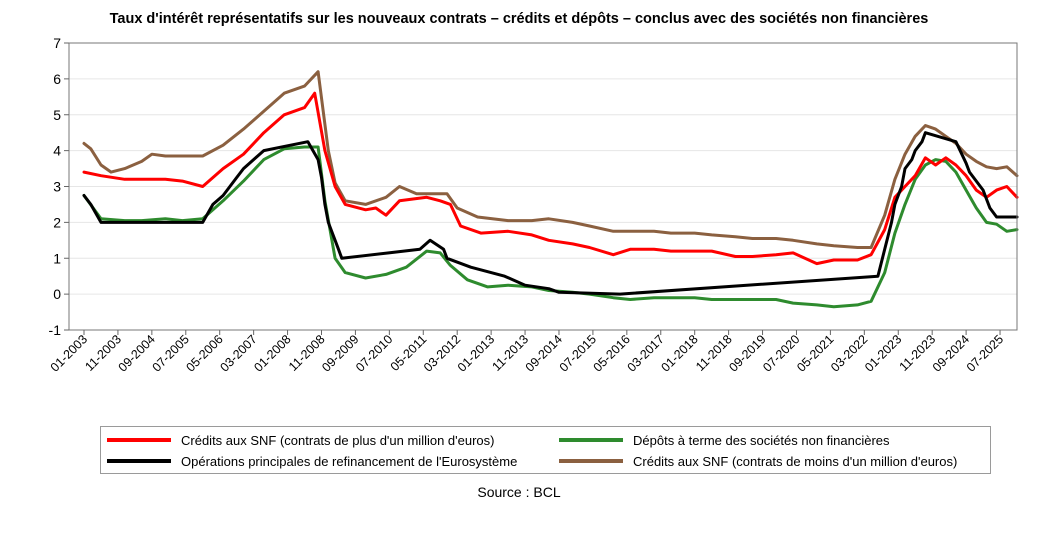  What do you see at coordinates (57, 79) in the screenshot?
I see `y-tick-label: 6` at bounding box center [57, 79].